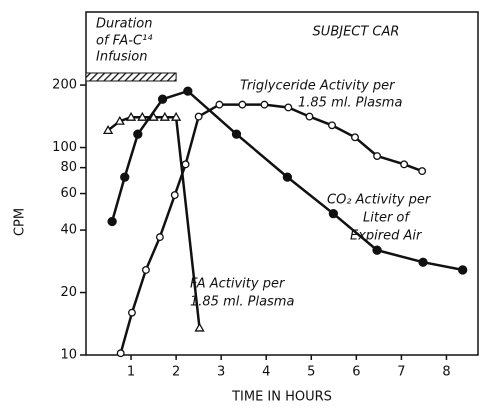 This screenshot has width=488, height=408. Describe the element at coordinates (387, 218) in the screenshot. I see `series-label: Liter of` at that location.